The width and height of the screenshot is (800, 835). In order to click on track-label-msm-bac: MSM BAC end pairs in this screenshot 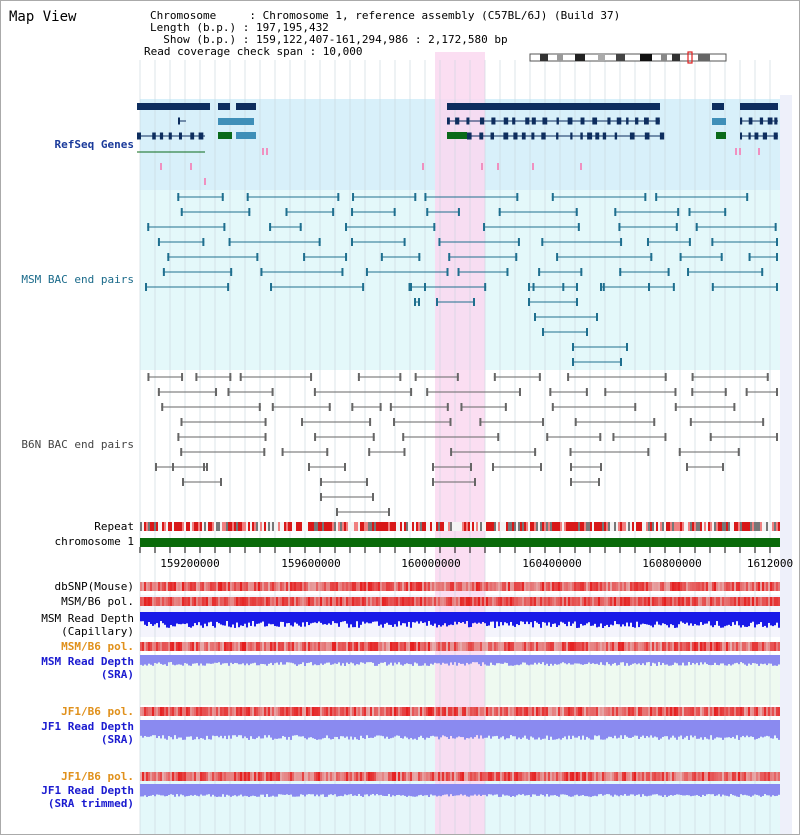, I will do `click(77, 279)`.